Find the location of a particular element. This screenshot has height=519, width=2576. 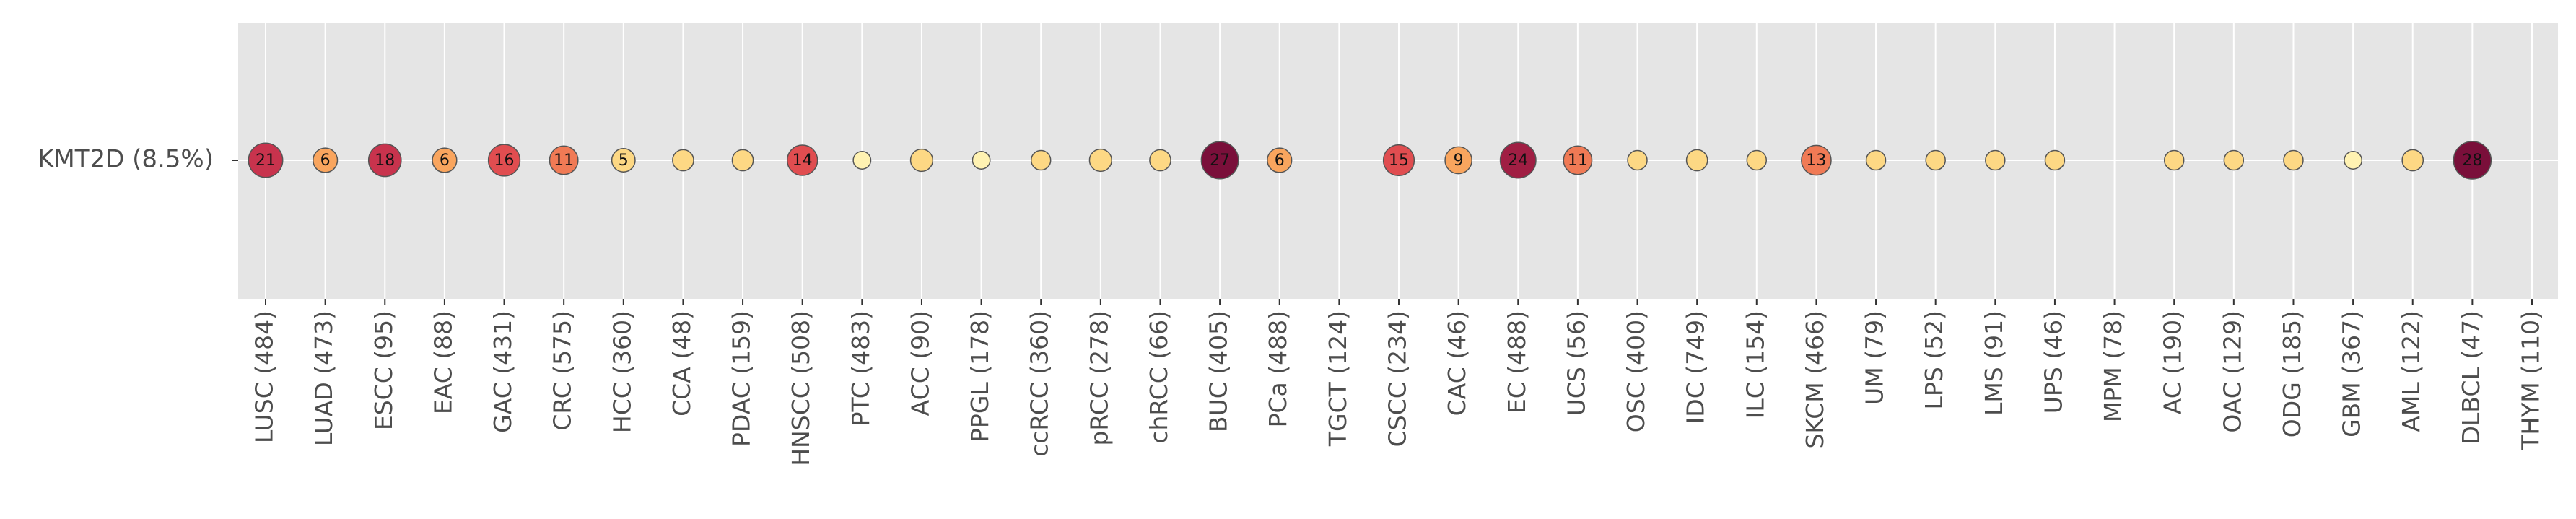

x-tick-label: UM (79) is located at coordinates (1875, 357).